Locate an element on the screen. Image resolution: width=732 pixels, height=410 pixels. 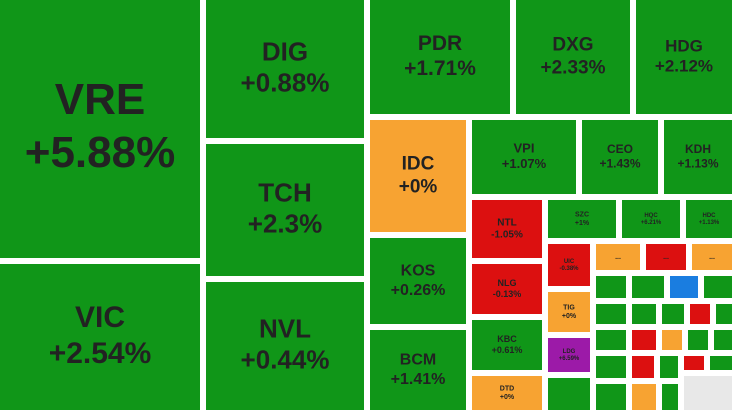
ticker: CEO is located at coordinates (620, 149).